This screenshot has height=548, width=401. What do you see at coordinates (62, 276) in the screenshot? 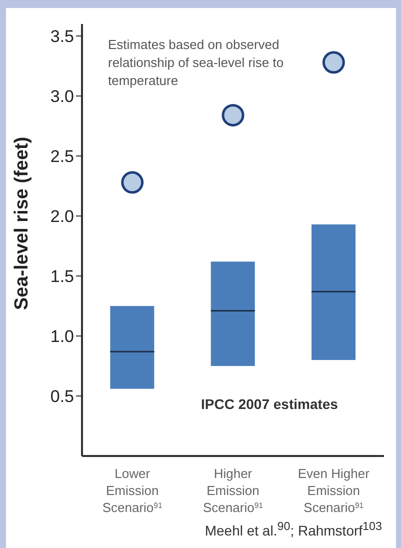
I see `y-tick-label: 1.5` at bounding box center [62, 276].